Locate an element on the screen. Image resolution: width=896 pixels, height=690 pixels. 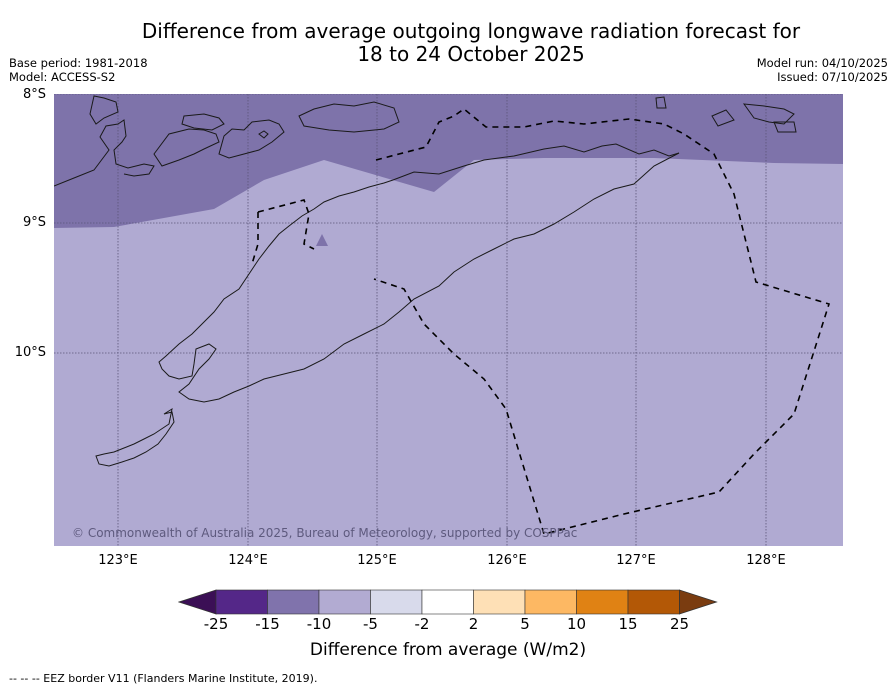
colorbar-tick-label: -2 is located at coordinates (422, 624).